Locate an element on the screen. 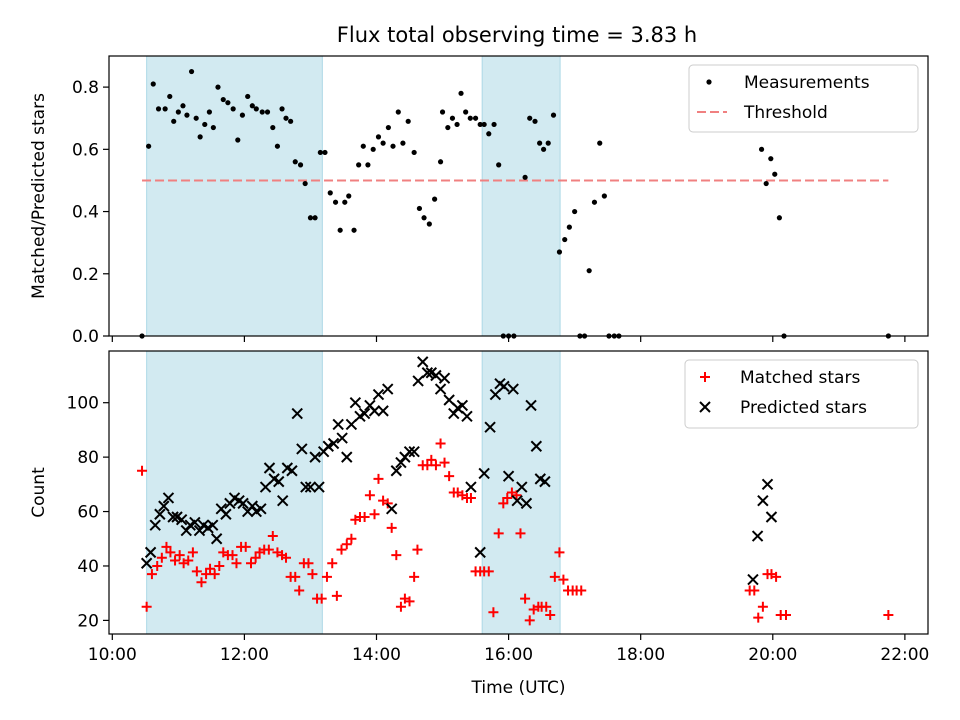  y-tick-label: 0.0 is located at coordinates (85, 337).